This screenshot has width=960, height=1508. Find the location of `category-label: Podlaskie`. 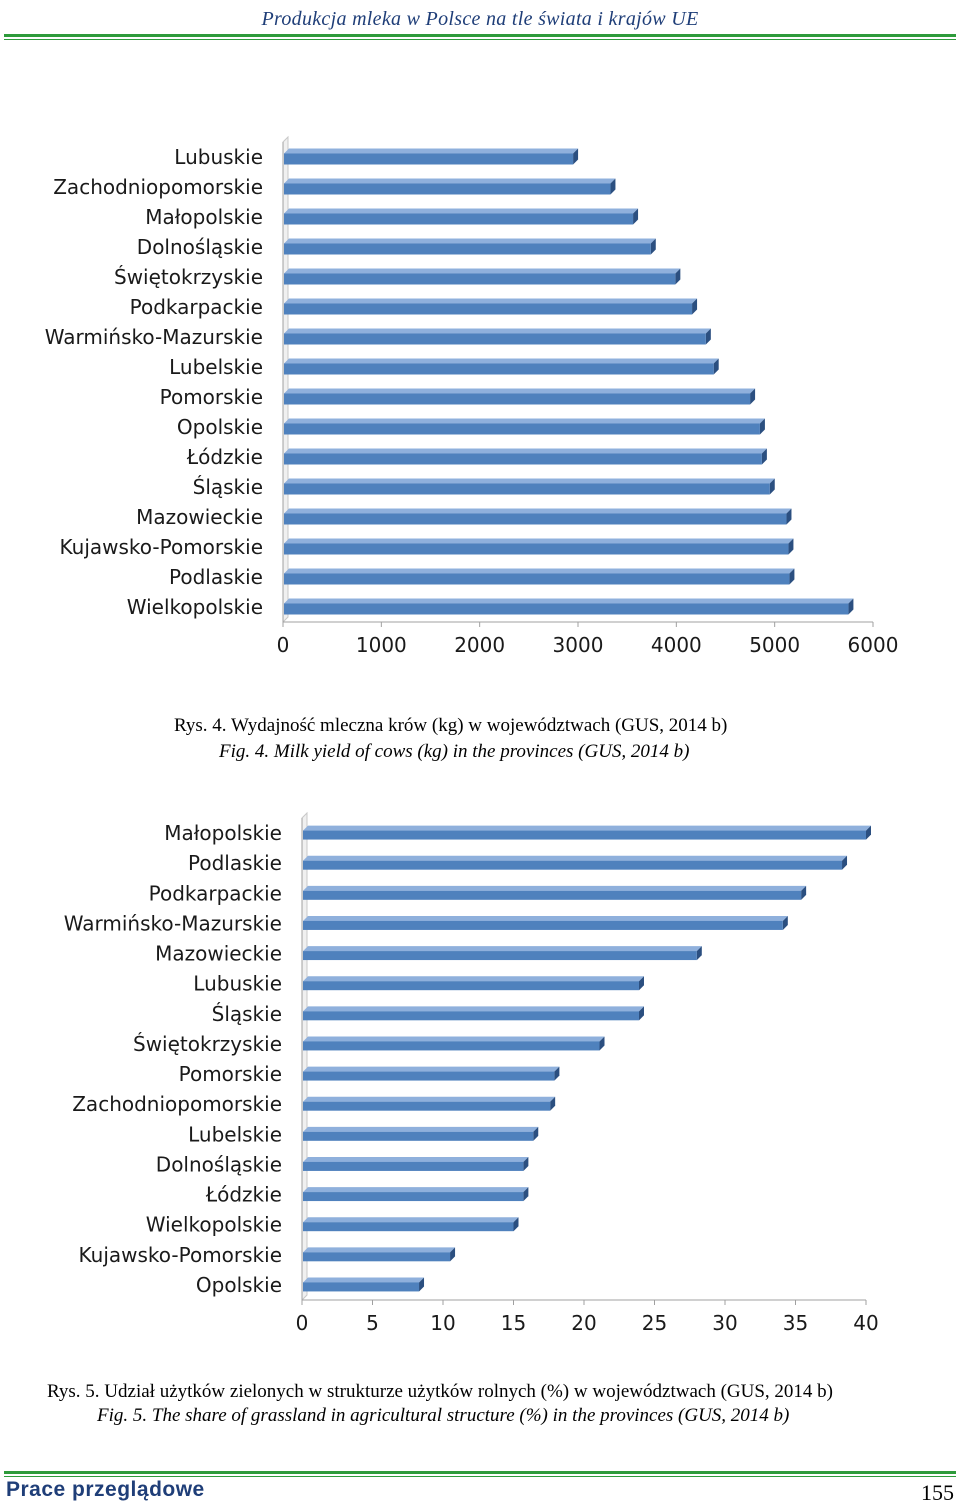

category-label: Podlaskie is located at coordinates (216, 577).